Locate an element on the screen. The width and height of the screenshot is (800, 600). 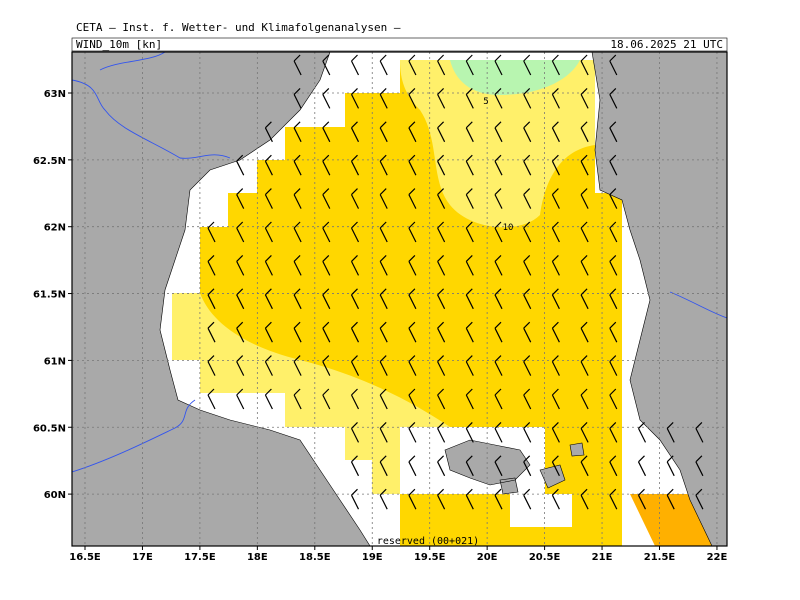
x-tick-label: 18.5E is located at coordinates (315, 557).